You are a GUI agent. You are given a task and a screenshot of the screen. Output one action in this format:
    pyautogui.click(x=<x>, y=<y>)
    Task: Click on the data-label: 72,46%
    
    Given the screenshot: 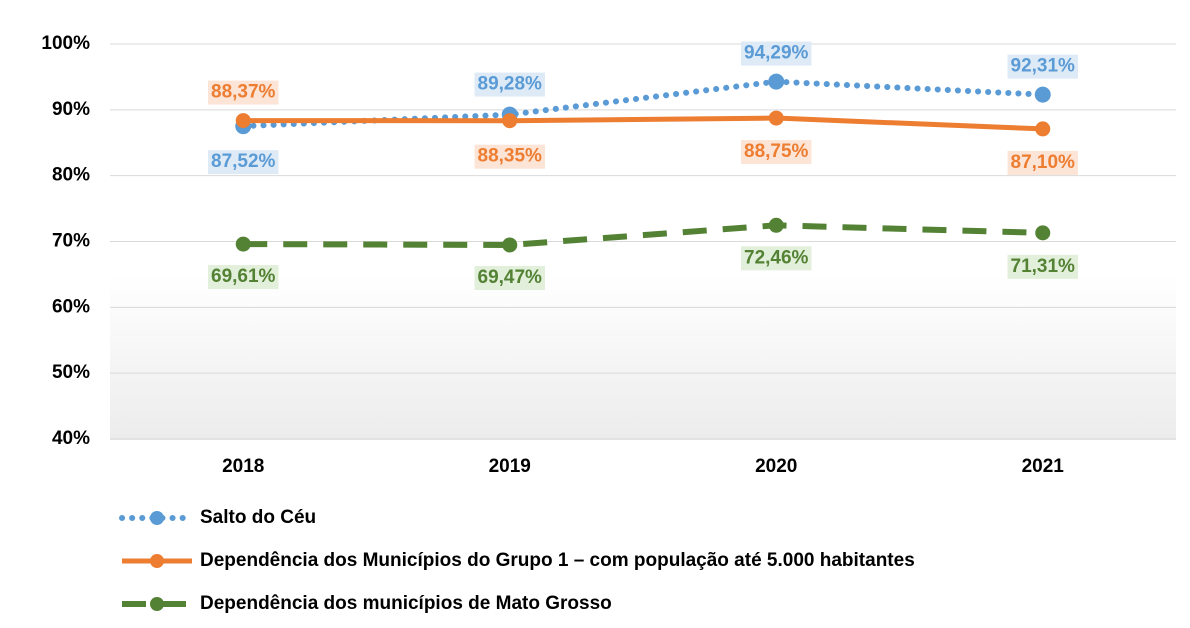 What is the action you would take?
    pyautogui.click(x=776, y=257)
    